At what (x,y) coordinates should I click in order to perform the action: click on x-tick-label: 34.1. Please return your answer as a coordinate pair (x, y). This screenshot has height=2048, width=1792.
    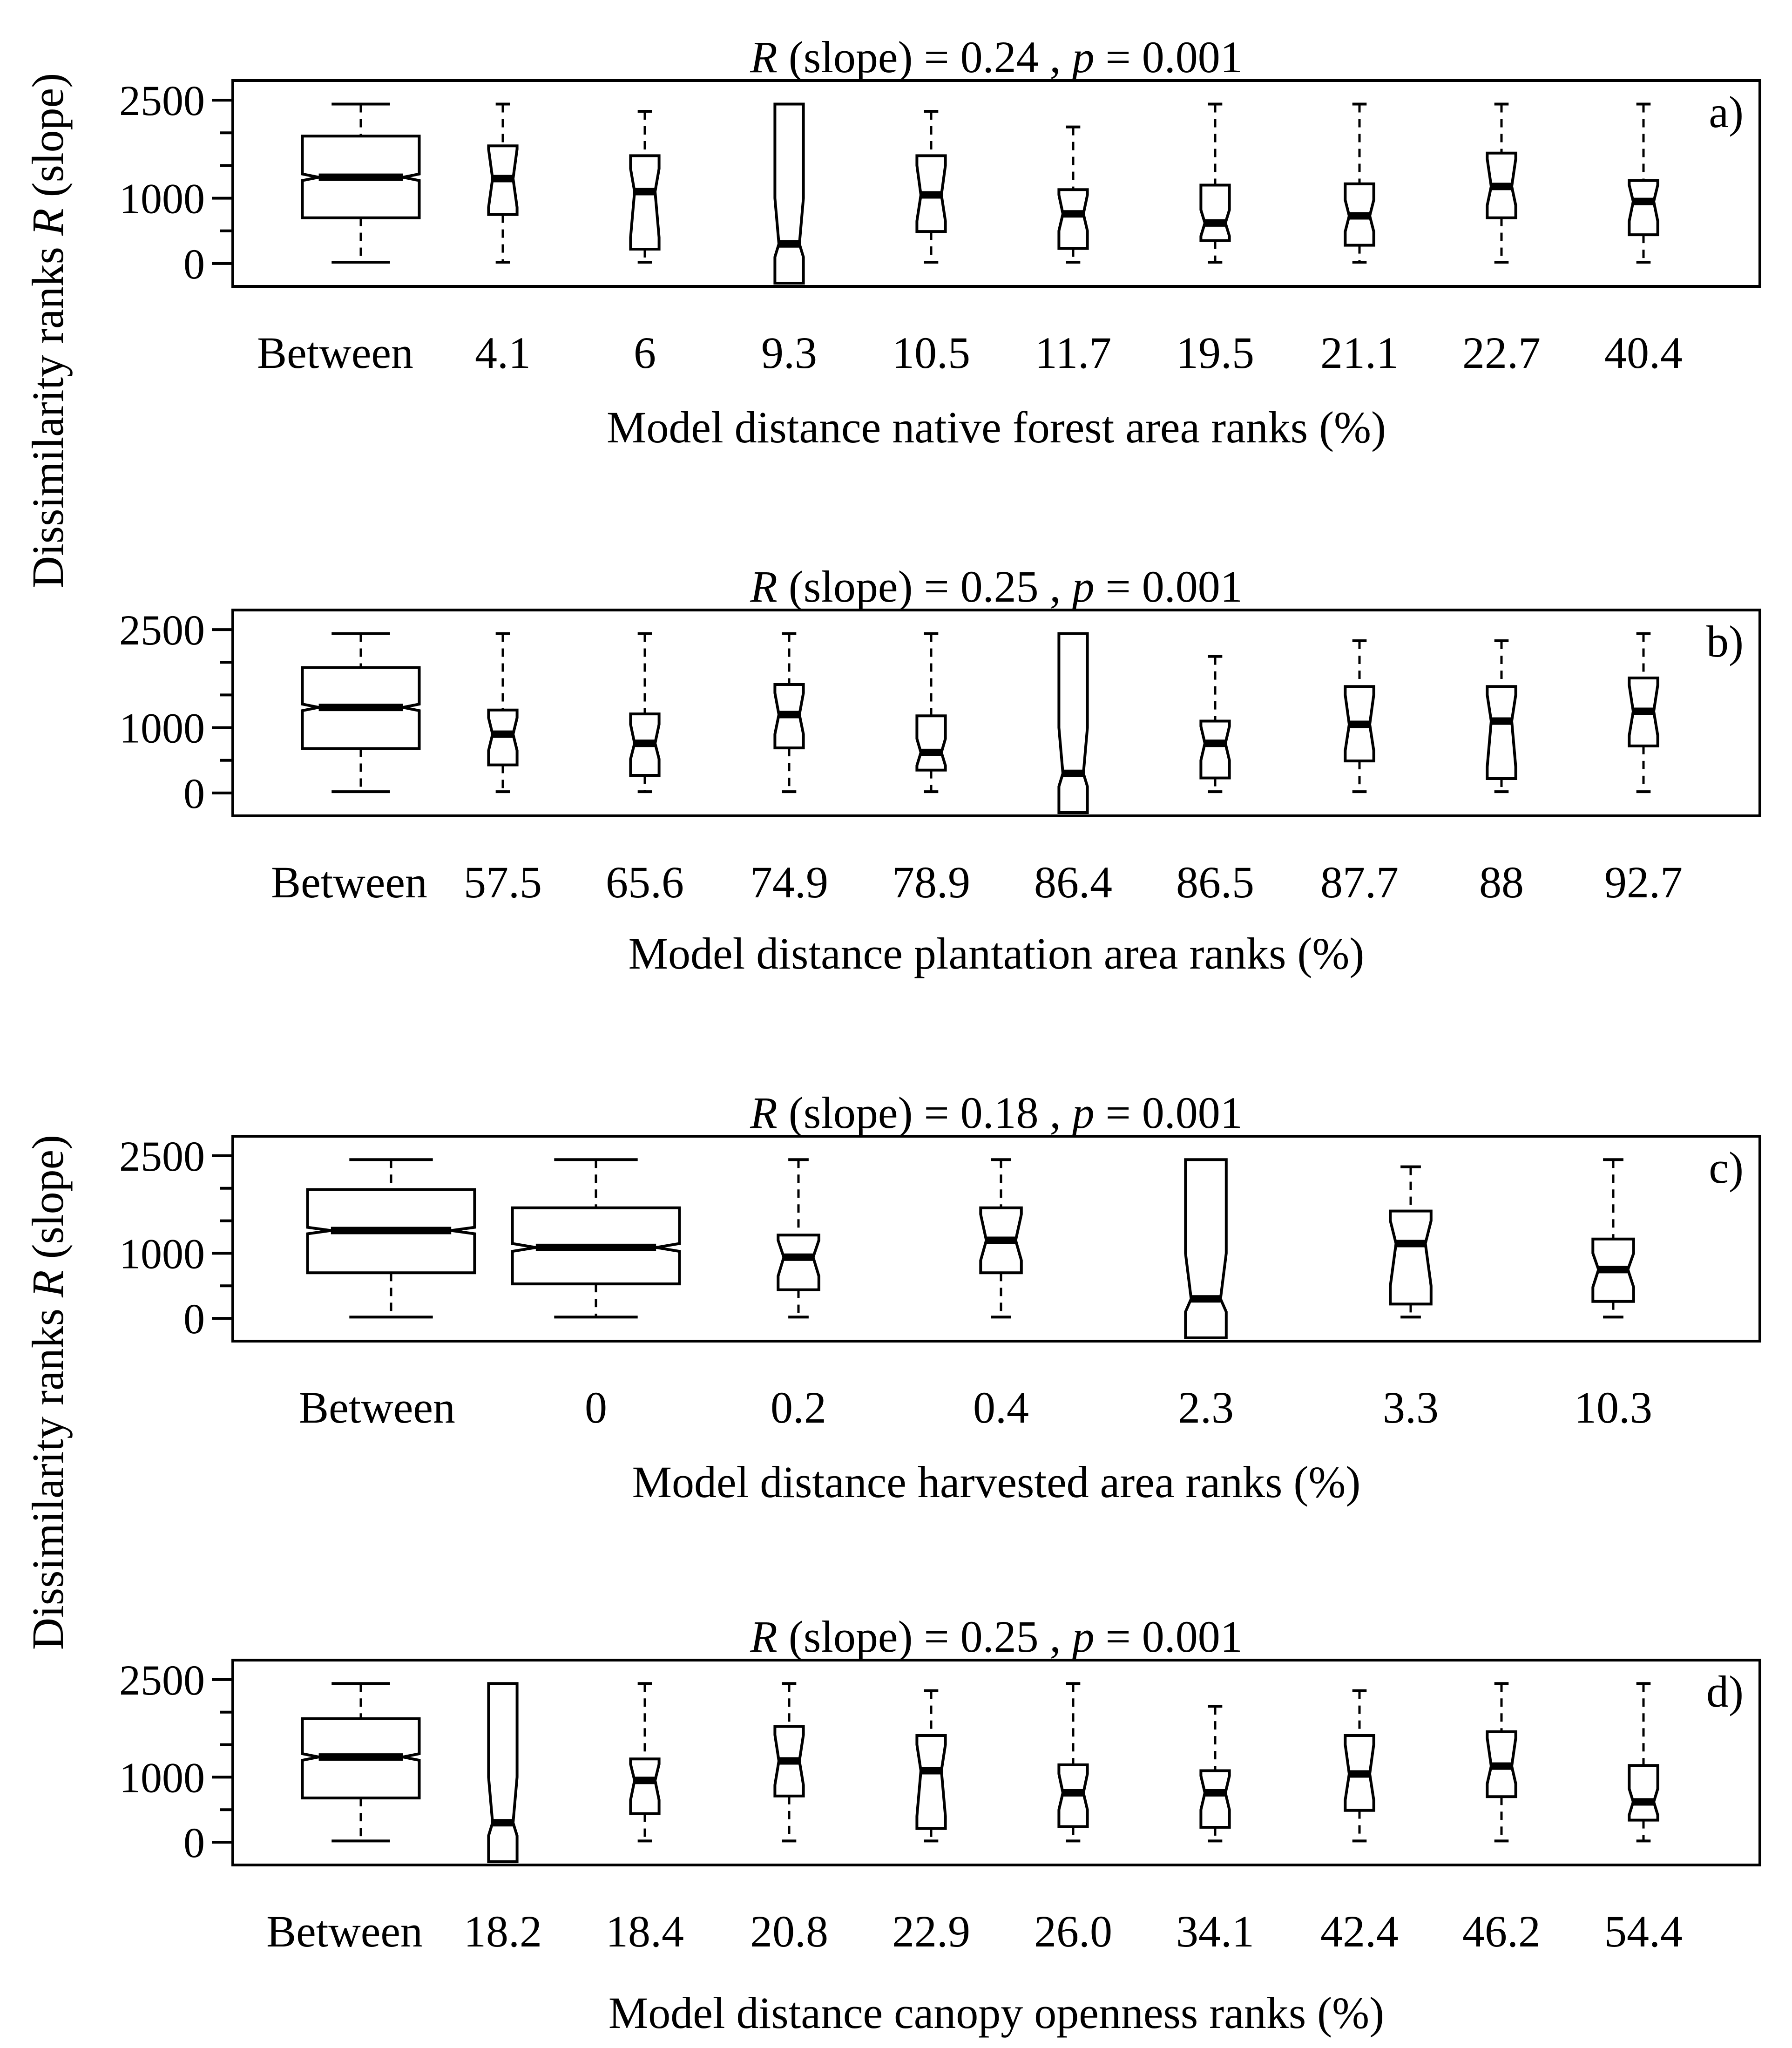
    Looking at the image, I should click on (1215, 1931).